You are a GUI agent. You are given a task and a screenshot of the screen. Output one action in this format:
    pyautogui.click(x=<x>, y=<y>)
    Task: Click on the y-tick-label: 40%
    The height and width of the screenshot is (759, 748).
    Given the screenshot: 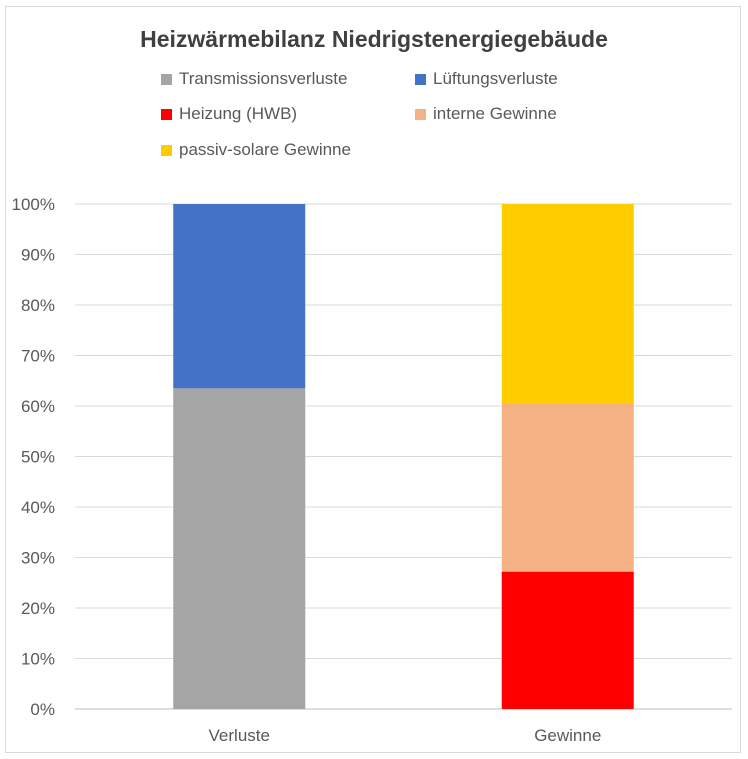 What is the action you would take?
    pyautogui.click(x=38, y=507)
    